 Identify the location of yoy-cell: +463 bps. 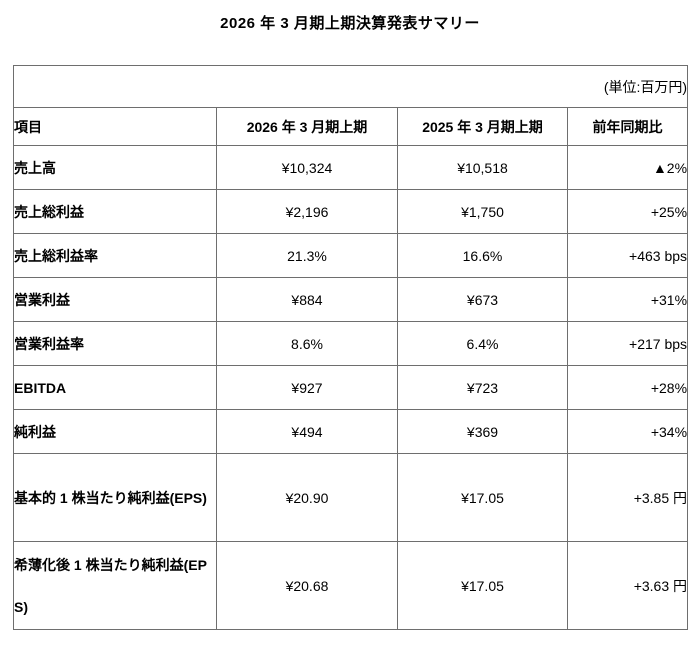
(627, 255).